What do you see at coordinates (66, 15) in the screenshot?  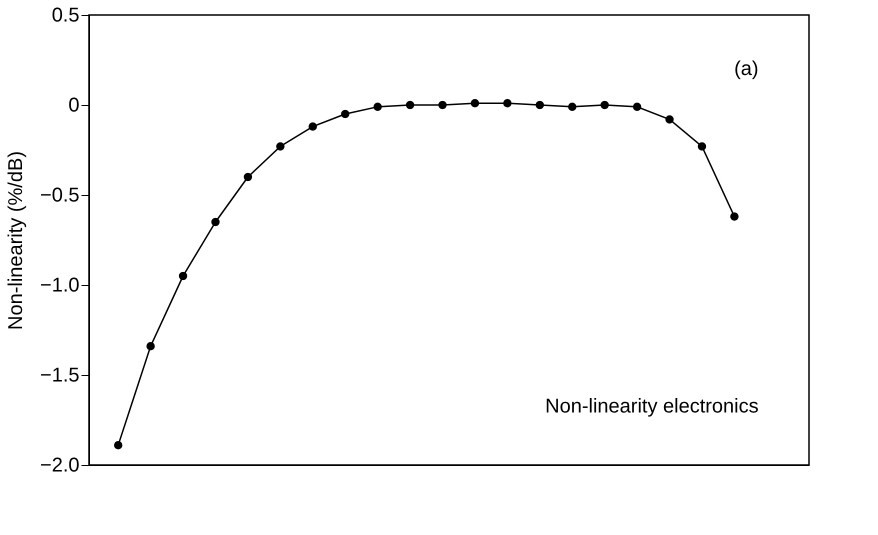 I see `y-tick-label: 0.5` at bounding box center [66, 15].